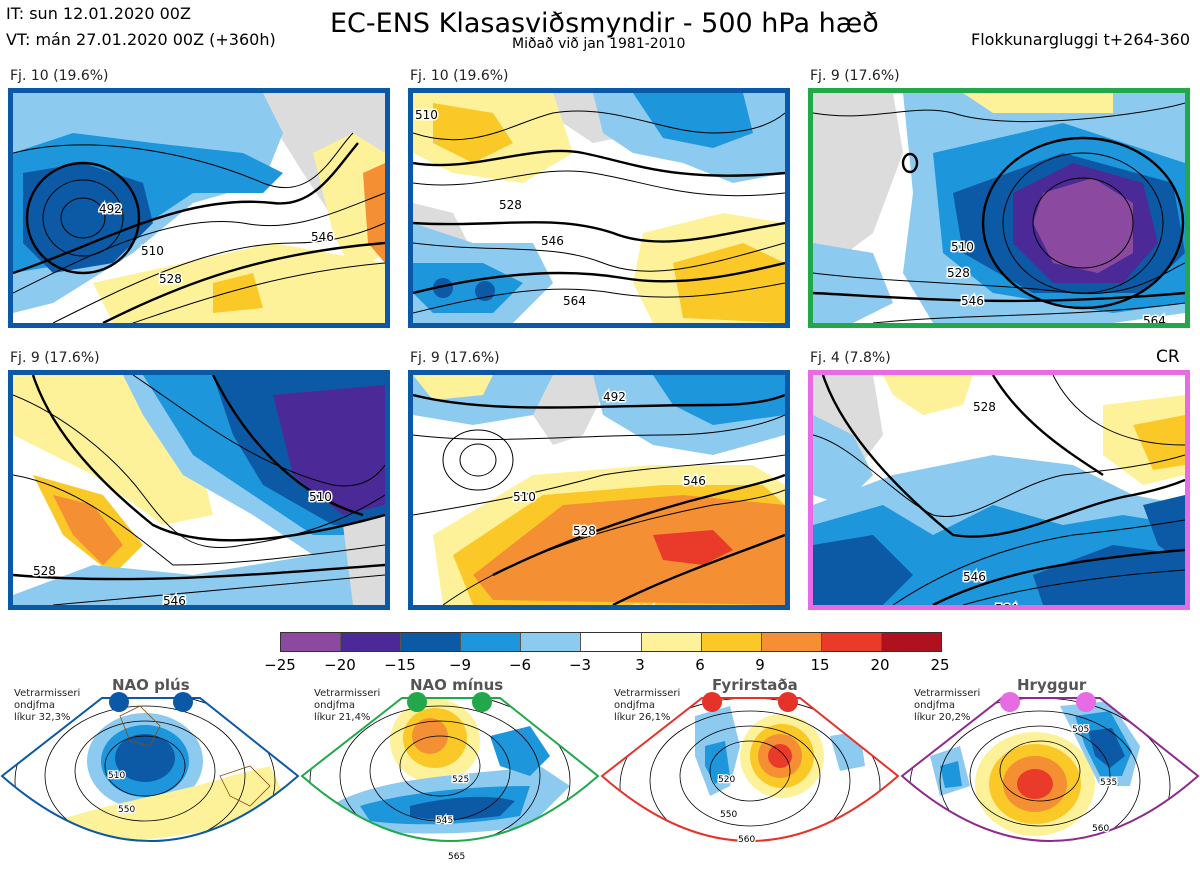  What do you see at coordinates (599, 44) in the screenshot?
I see `page-subtitle: Miðað við jan 1981-2010` at bounding box center [599, 44].